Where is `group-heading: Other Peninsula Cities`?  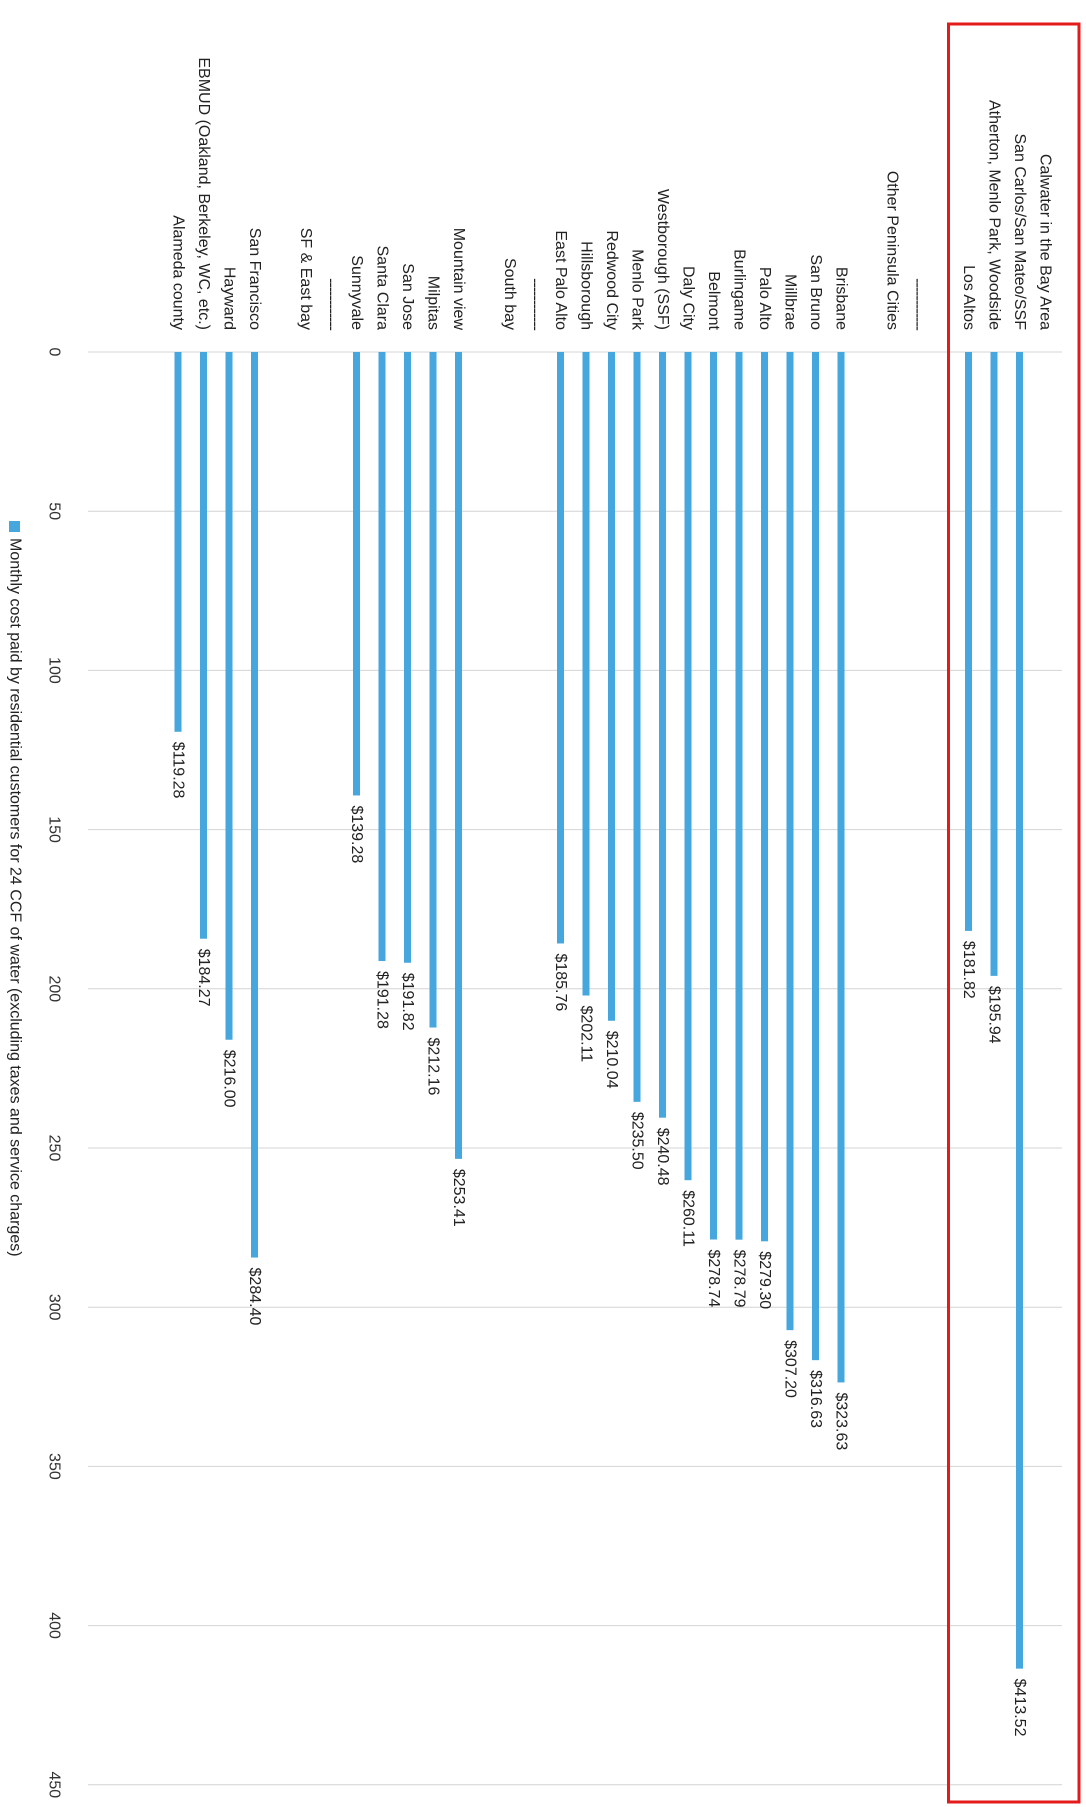
group-heading: Other Peninsula Cities is located at coordinates (892, 250).